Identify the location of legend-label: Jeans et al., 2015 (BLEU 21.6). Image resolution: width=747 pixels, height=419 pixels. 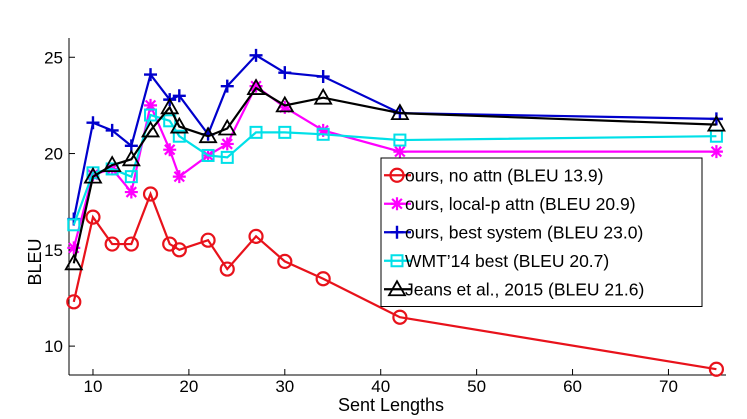
(524, 289).